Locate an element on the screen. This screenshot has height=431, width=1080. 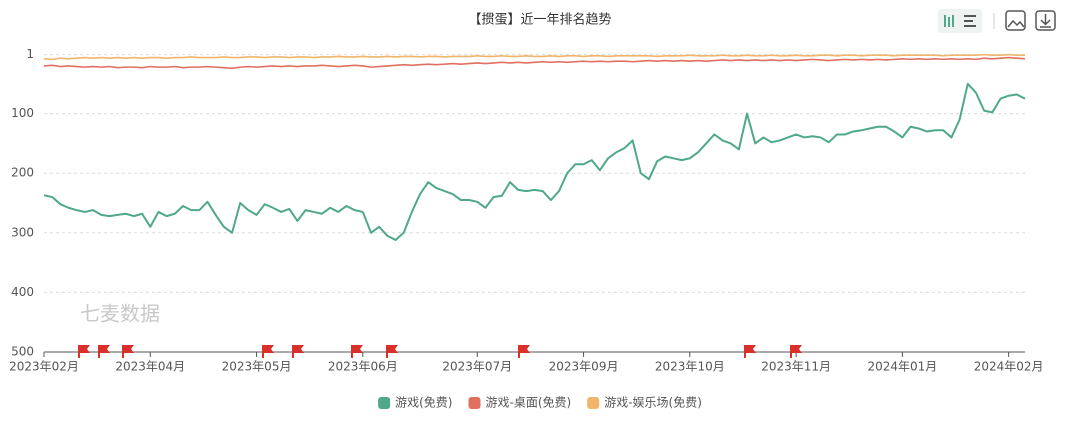
legend-label: 游戏(免费) is located at coordinates (423, 402).